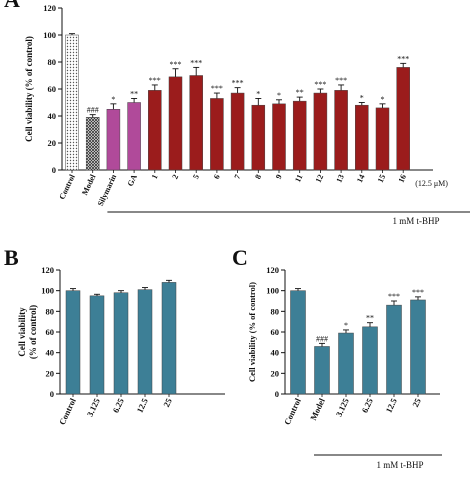 The width and height of the screenshot is (474, 479). What do you see at coordinates (240, 257) in the screenshot?
I see `panel-letter-c: C` at bounding box center [240, 257].